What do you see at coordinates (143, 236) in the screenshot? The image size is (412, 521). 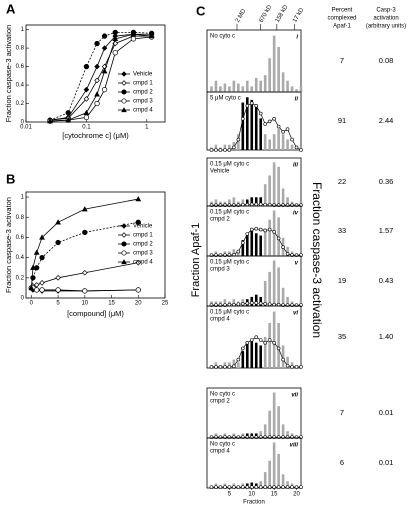 I see `legend-label: cmpd 1` at bounding box center [143, 236].